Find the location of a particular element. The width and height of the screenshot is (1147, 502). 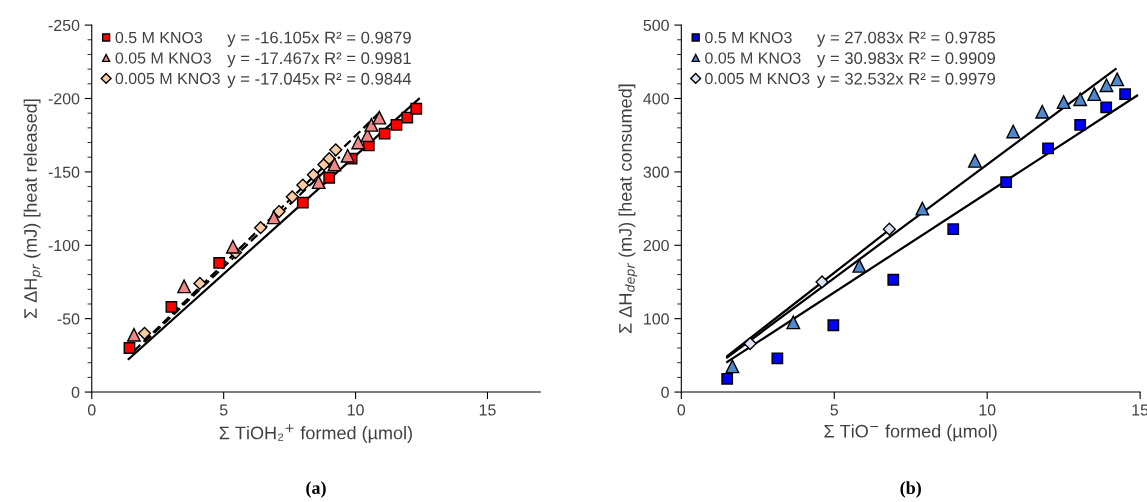

text: (b) is located at coordinates (910, 489).